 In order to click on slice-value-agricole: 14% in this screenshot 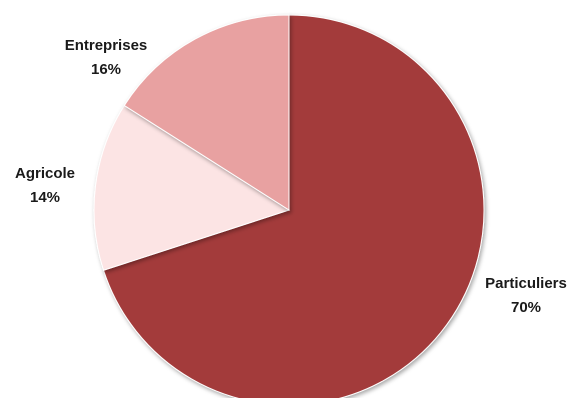, I will do `click(45, 197)`.